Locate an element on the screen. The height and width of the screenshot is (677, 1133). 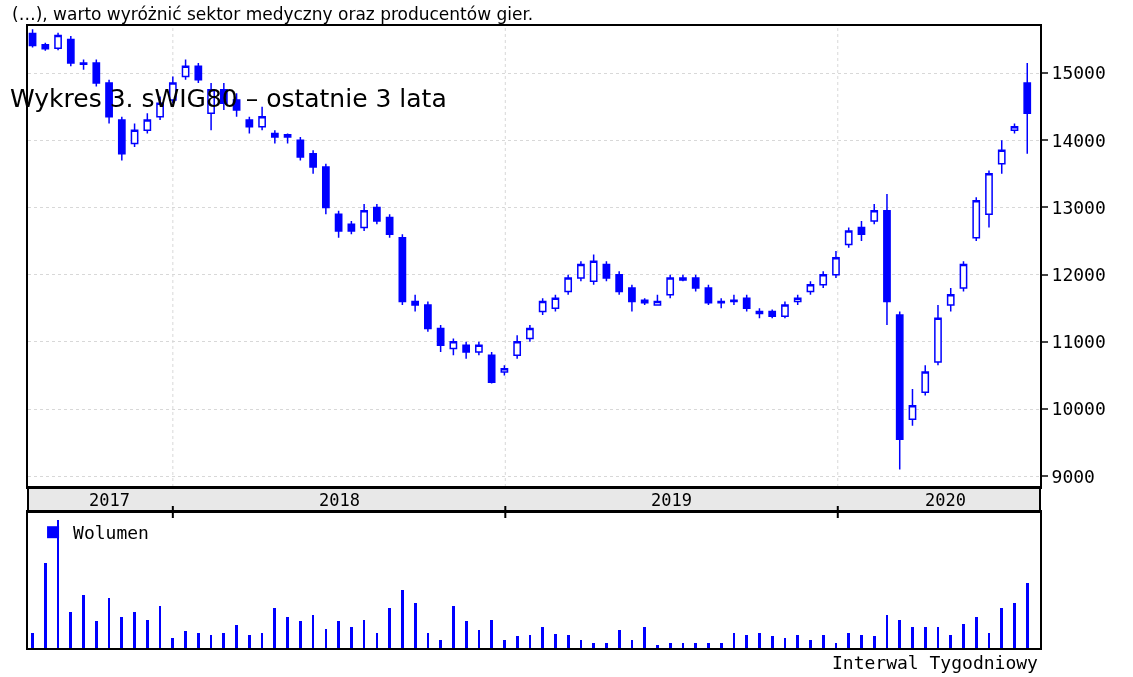
y-tick-label: 15000 is located at coordinates (1078, 73).